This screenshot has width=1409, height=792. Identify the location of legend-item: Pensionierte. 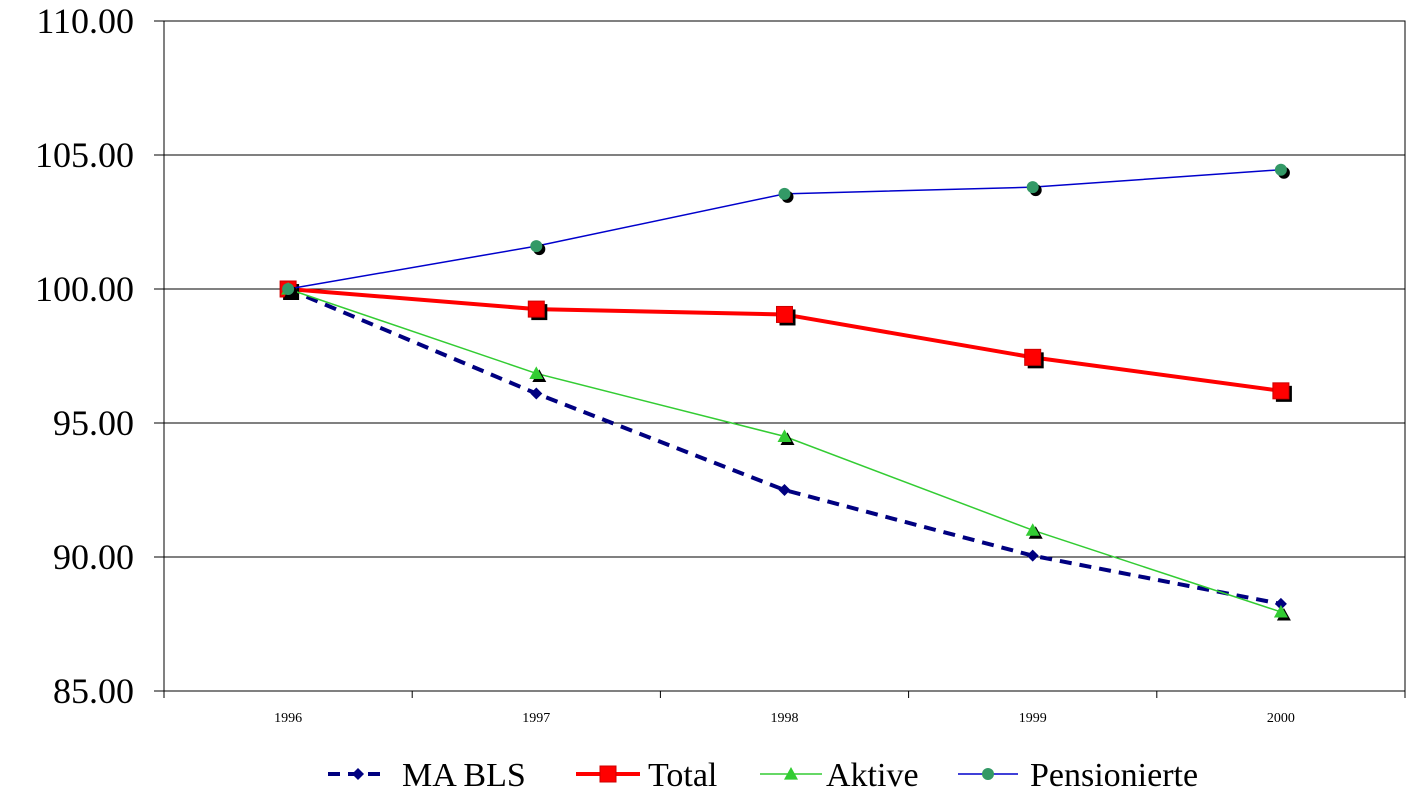
(1078, 774).